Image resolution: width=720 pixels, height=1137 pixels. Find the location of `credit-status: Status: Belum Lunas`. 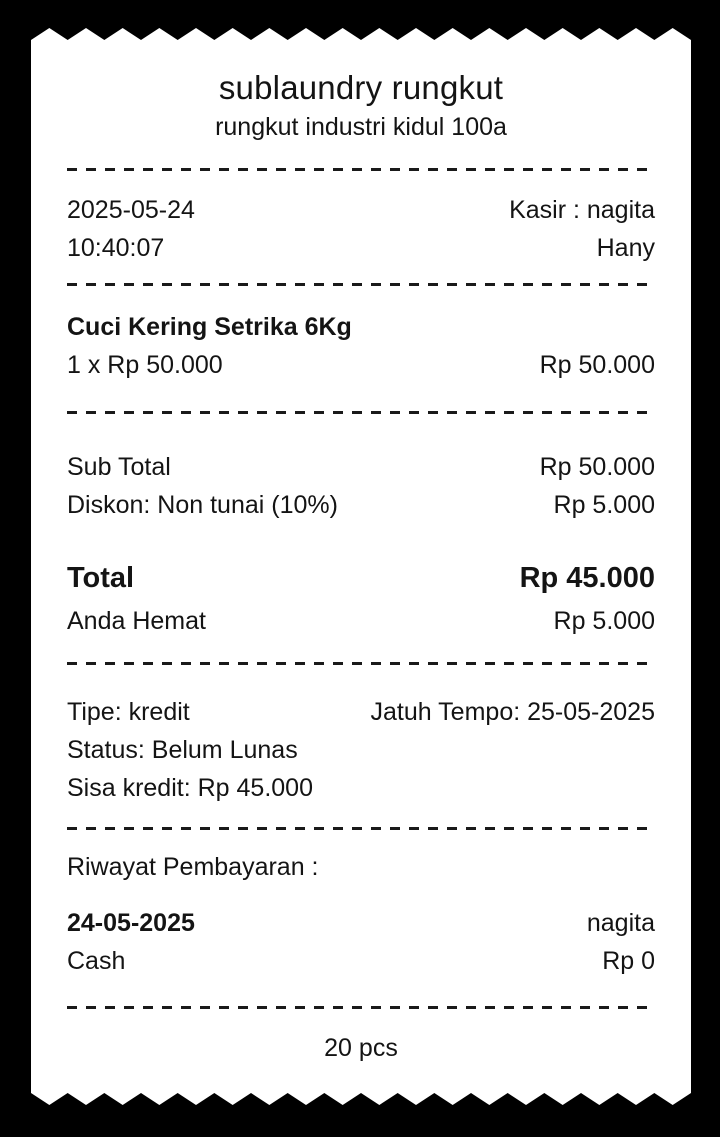

credit-status: Status: Belum Lunas is located at coordinates (182, 750).